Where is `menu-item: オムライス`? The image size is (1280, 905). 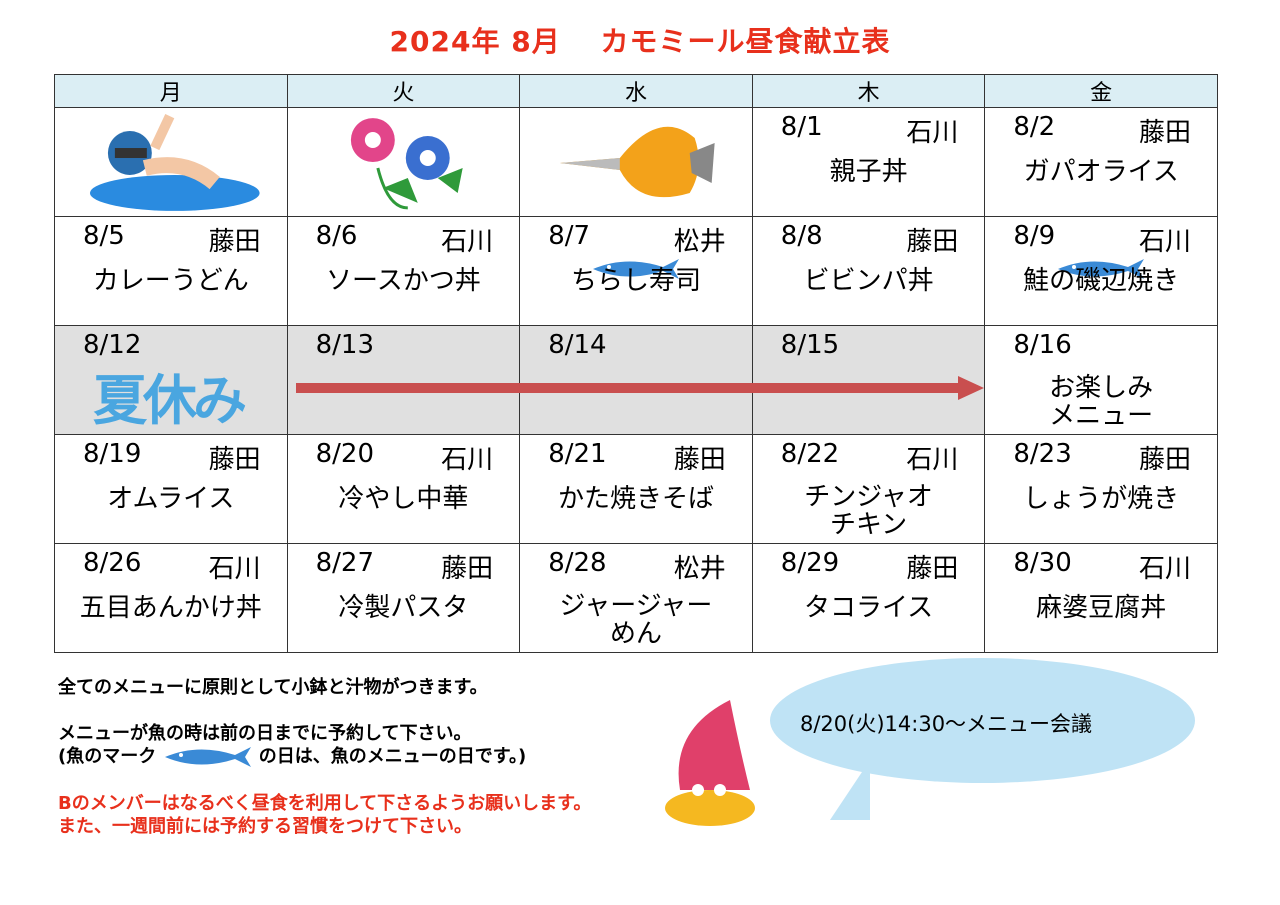 menu-item: オムライス is located at coordinates (171, 499).